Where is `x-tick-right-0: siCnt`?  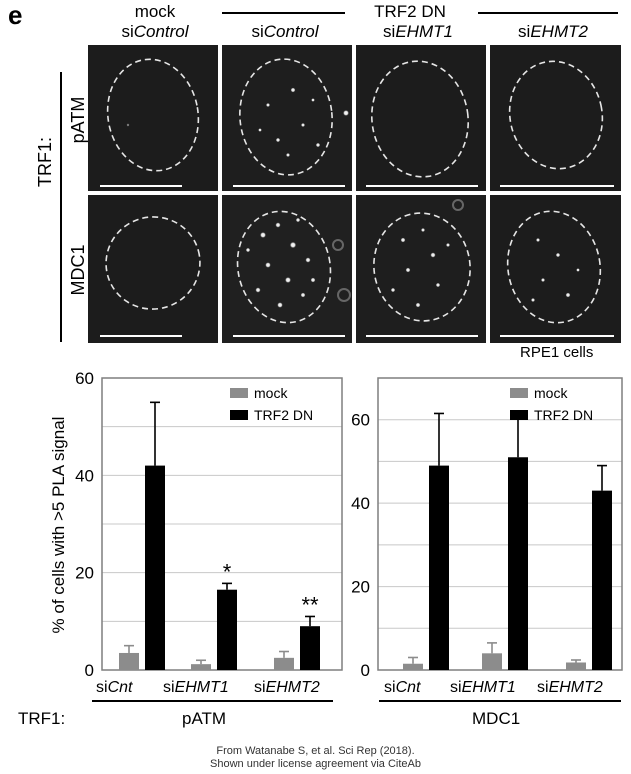
x-tick-right-0: siCnt is located at coordinates (402, 687).